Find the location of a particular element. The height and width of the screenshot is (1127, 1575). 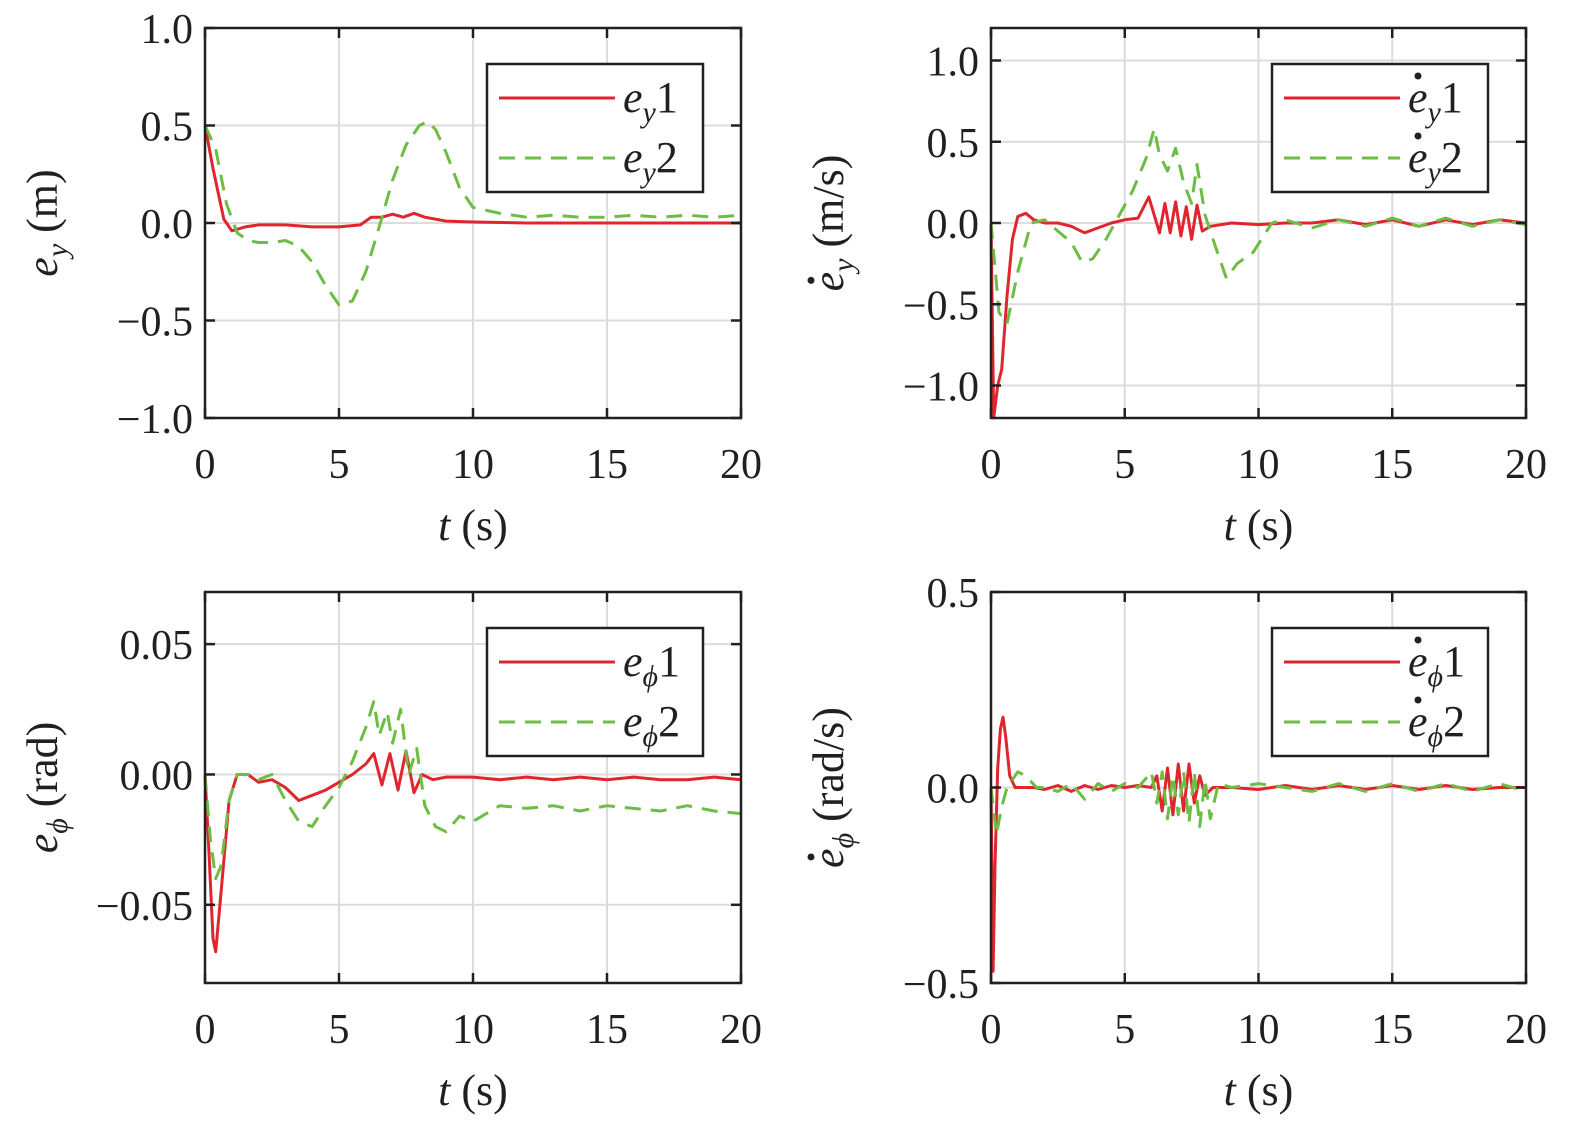

y-axis-label: ey (m/s) is located at coordinates (832, 223).